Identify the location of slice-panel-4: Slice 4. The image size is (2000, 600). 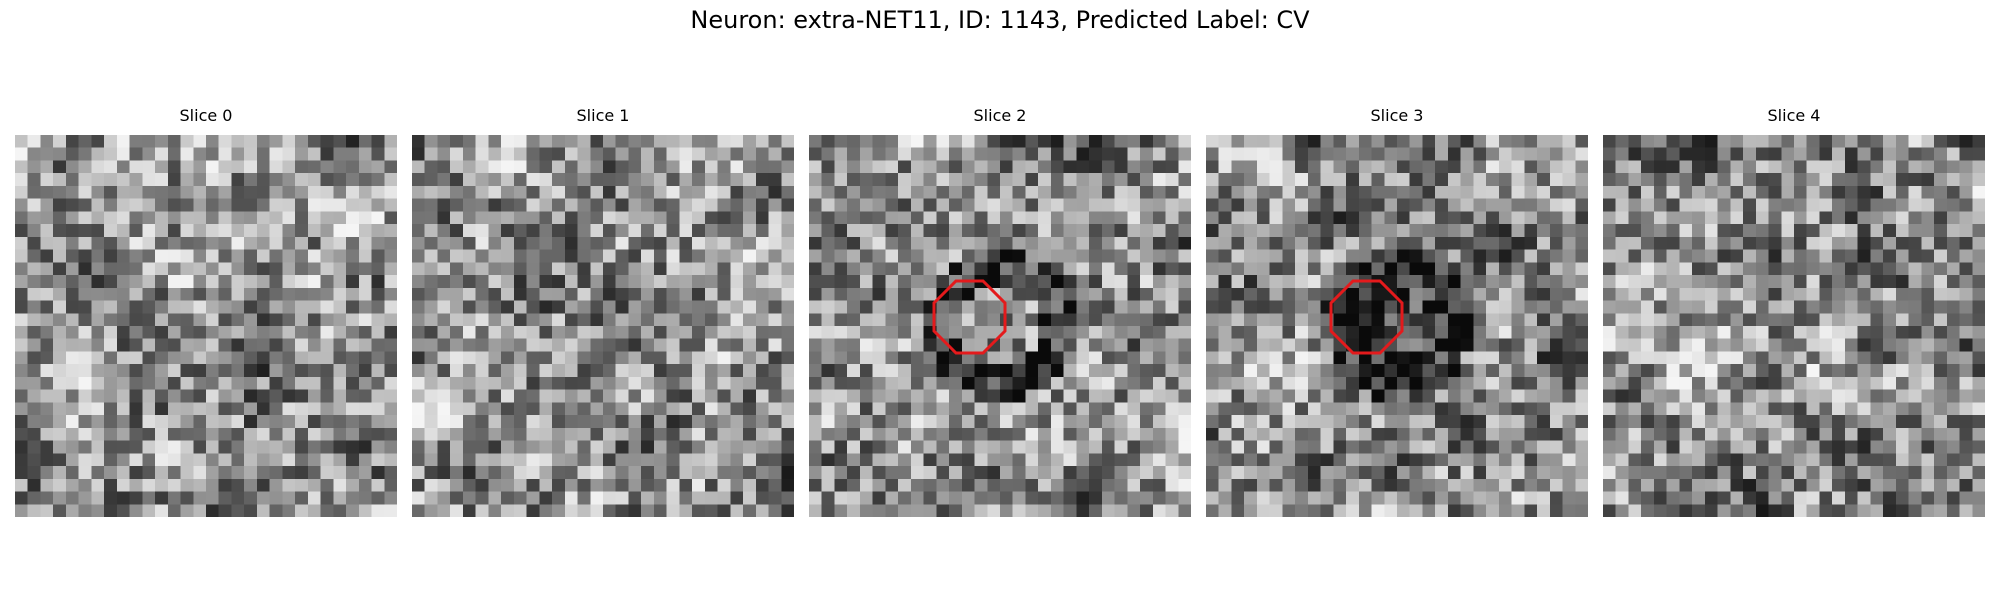
(1794, 311).